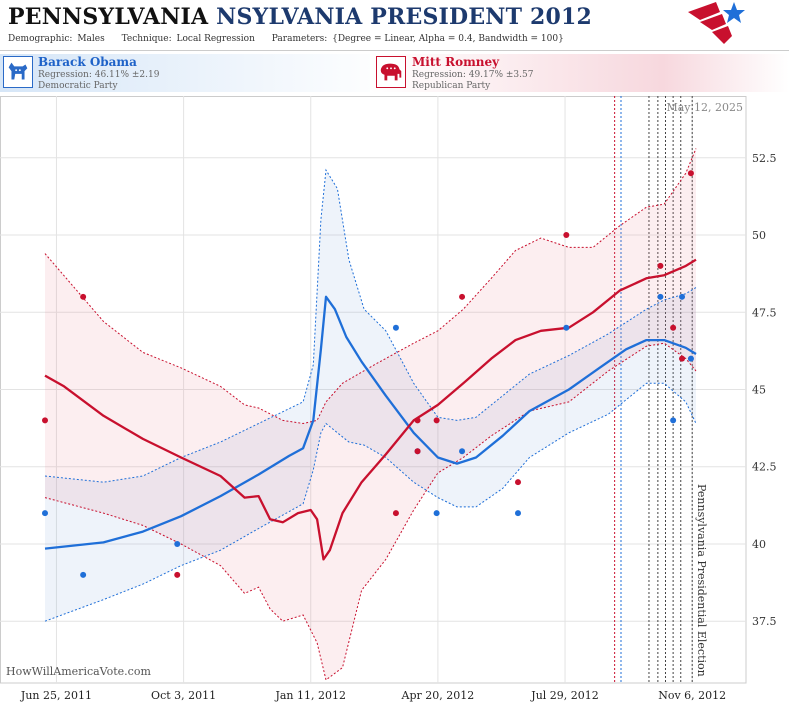 The width and height of the screenshot is (789, 704). What do you see at coordinates (404, 17) in the screenshot?
I see `title-rest: NSYLVANIA PRESIDENT 2012` at bounding box center [404, 17].